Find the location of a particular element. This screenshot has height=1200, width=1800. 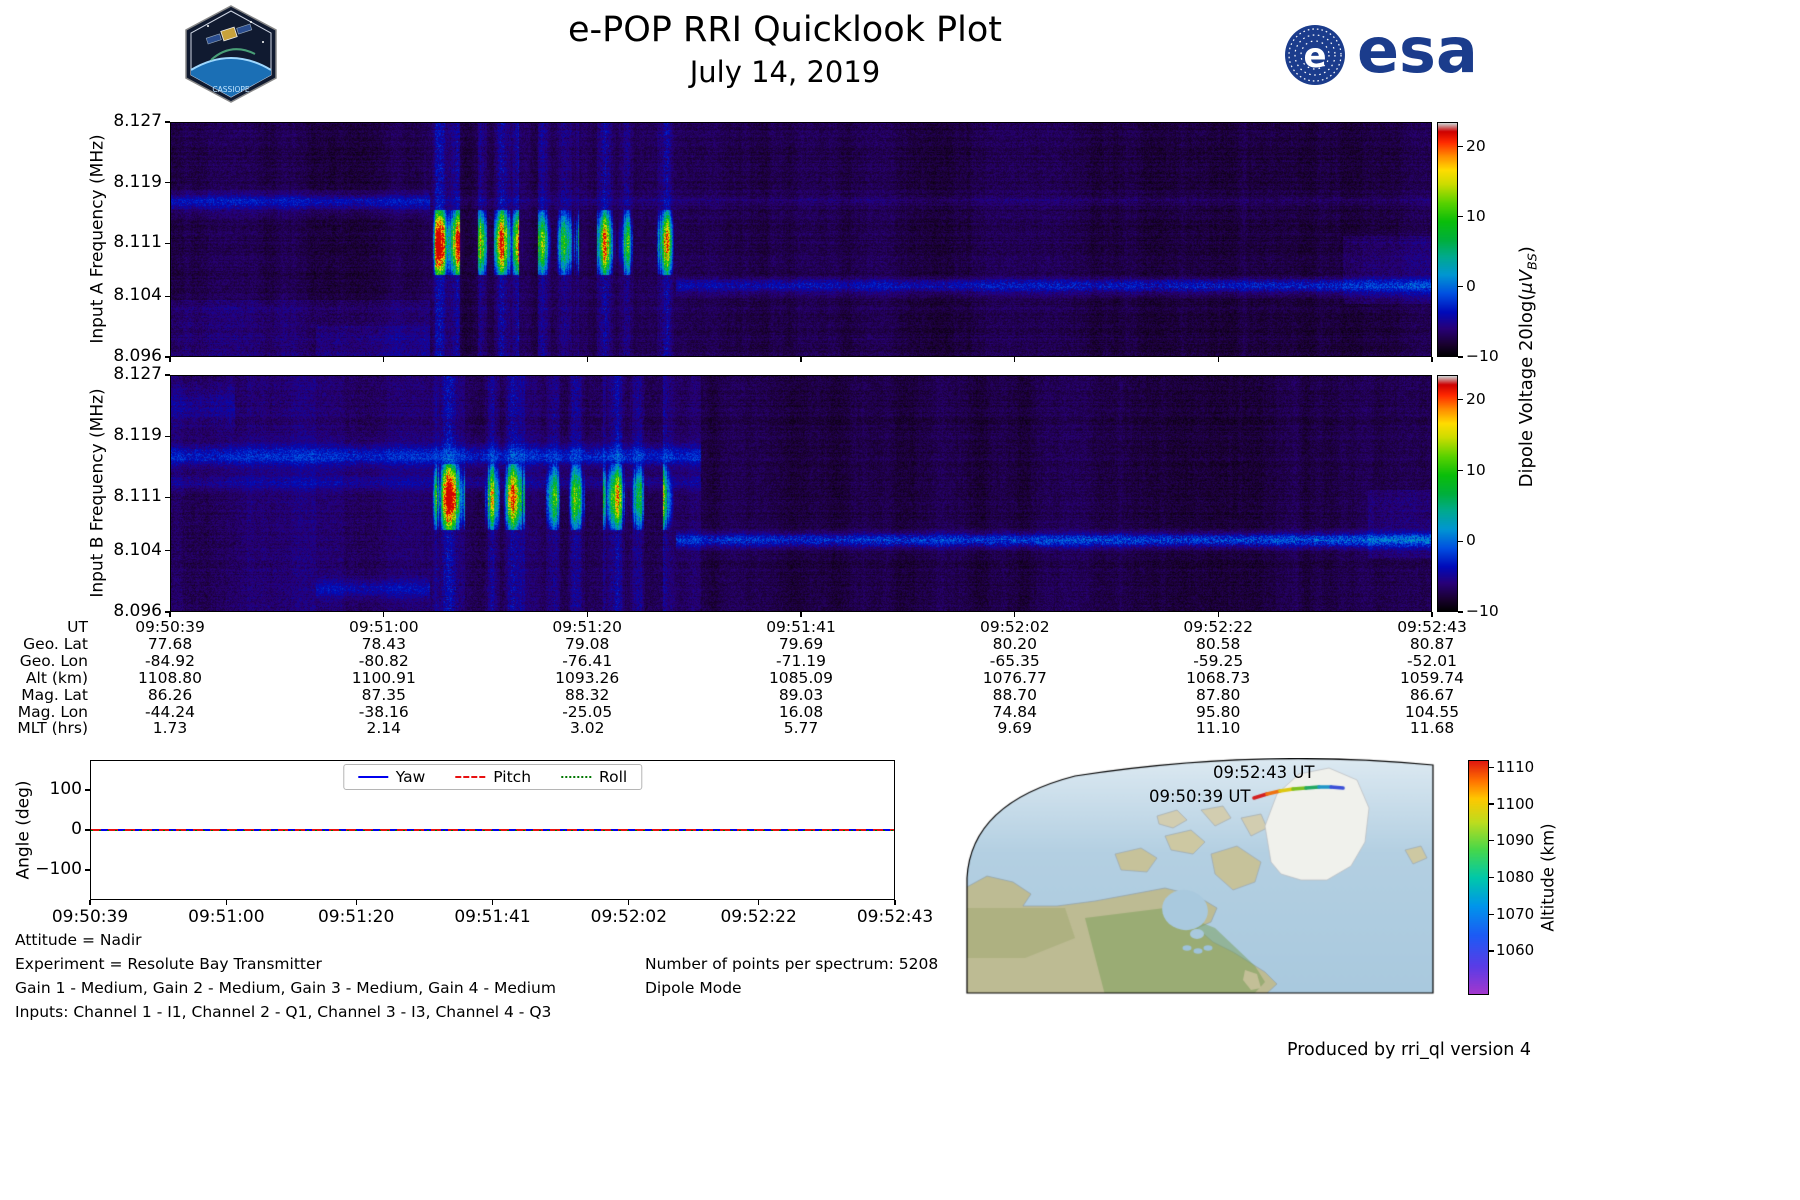

ephemeris-value: 09:52:22 is located at coordinates (1218, 627).